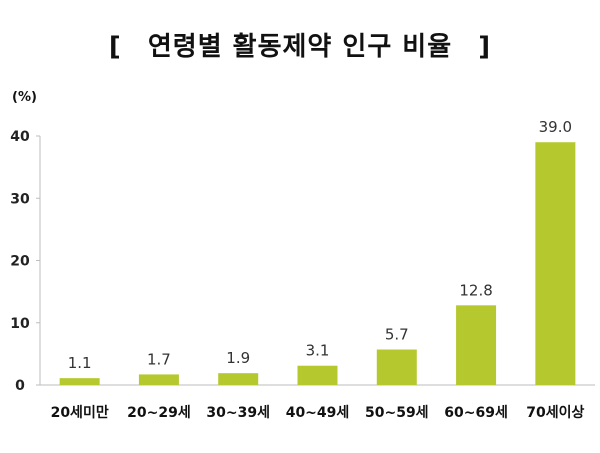 This screenshot has width=600, height=453. What do you see at coordinates (476, 413) in the screenshot?
I see `x-tick-label: 60~69세` at bounding box center [476, 413].